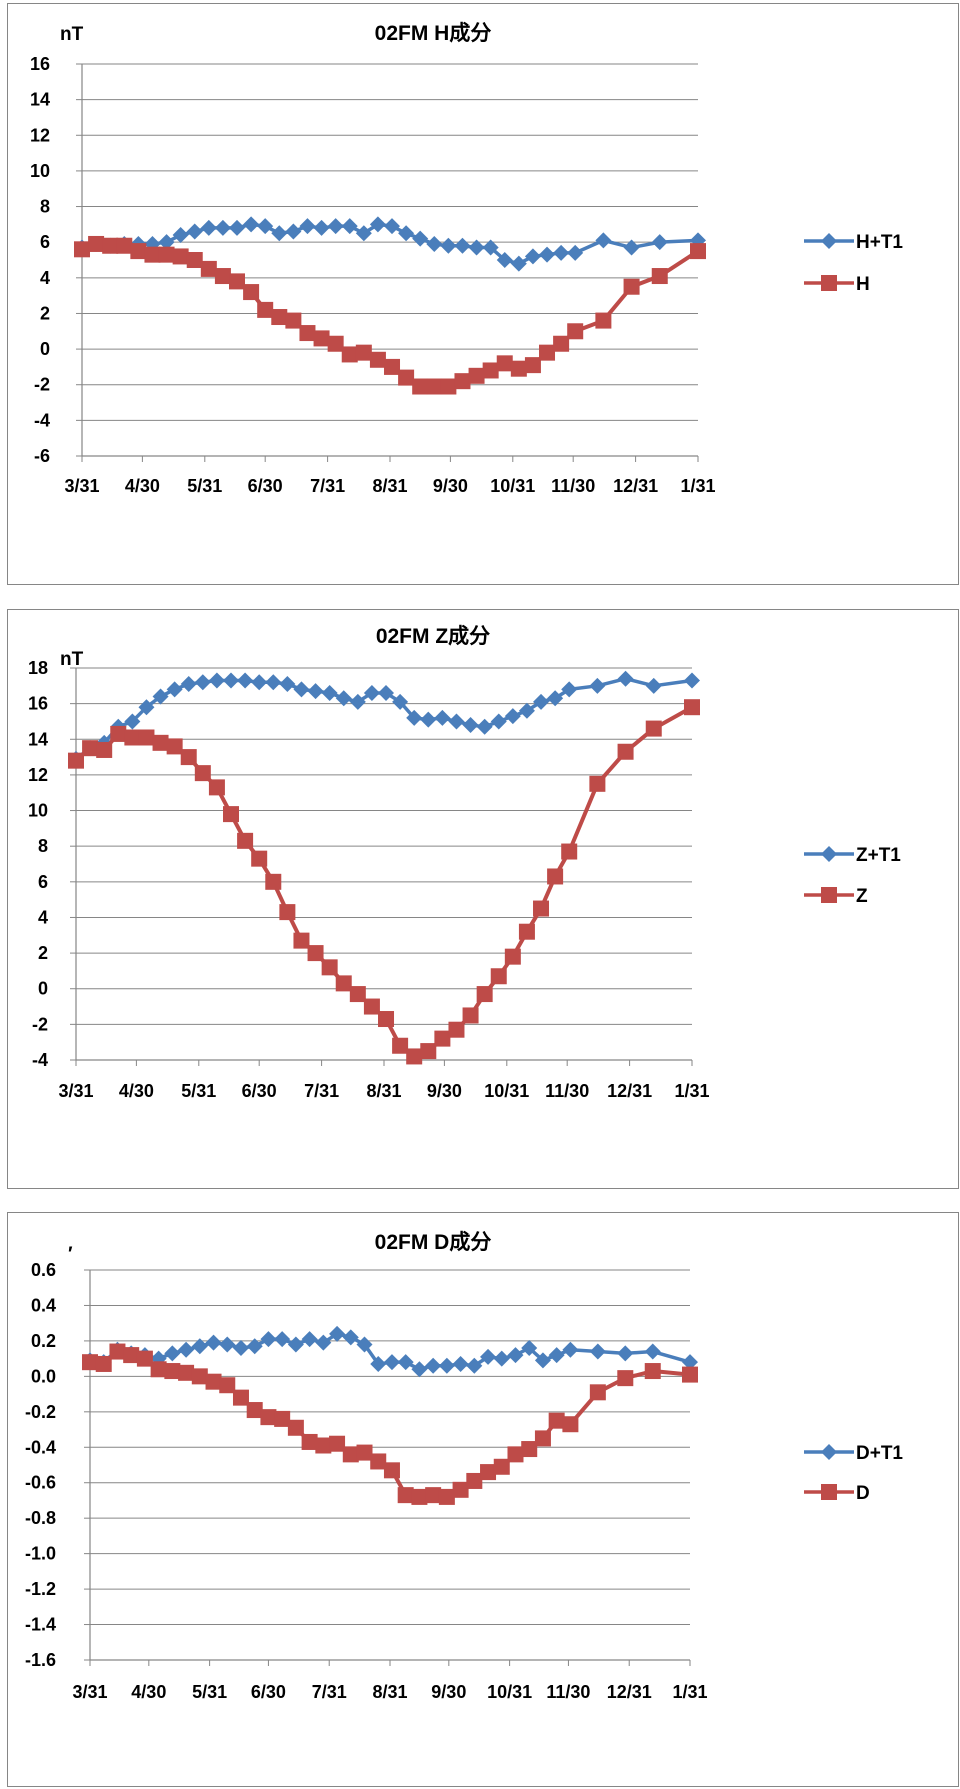  I want to click on series-line-d-t1, so click(390, 1352).